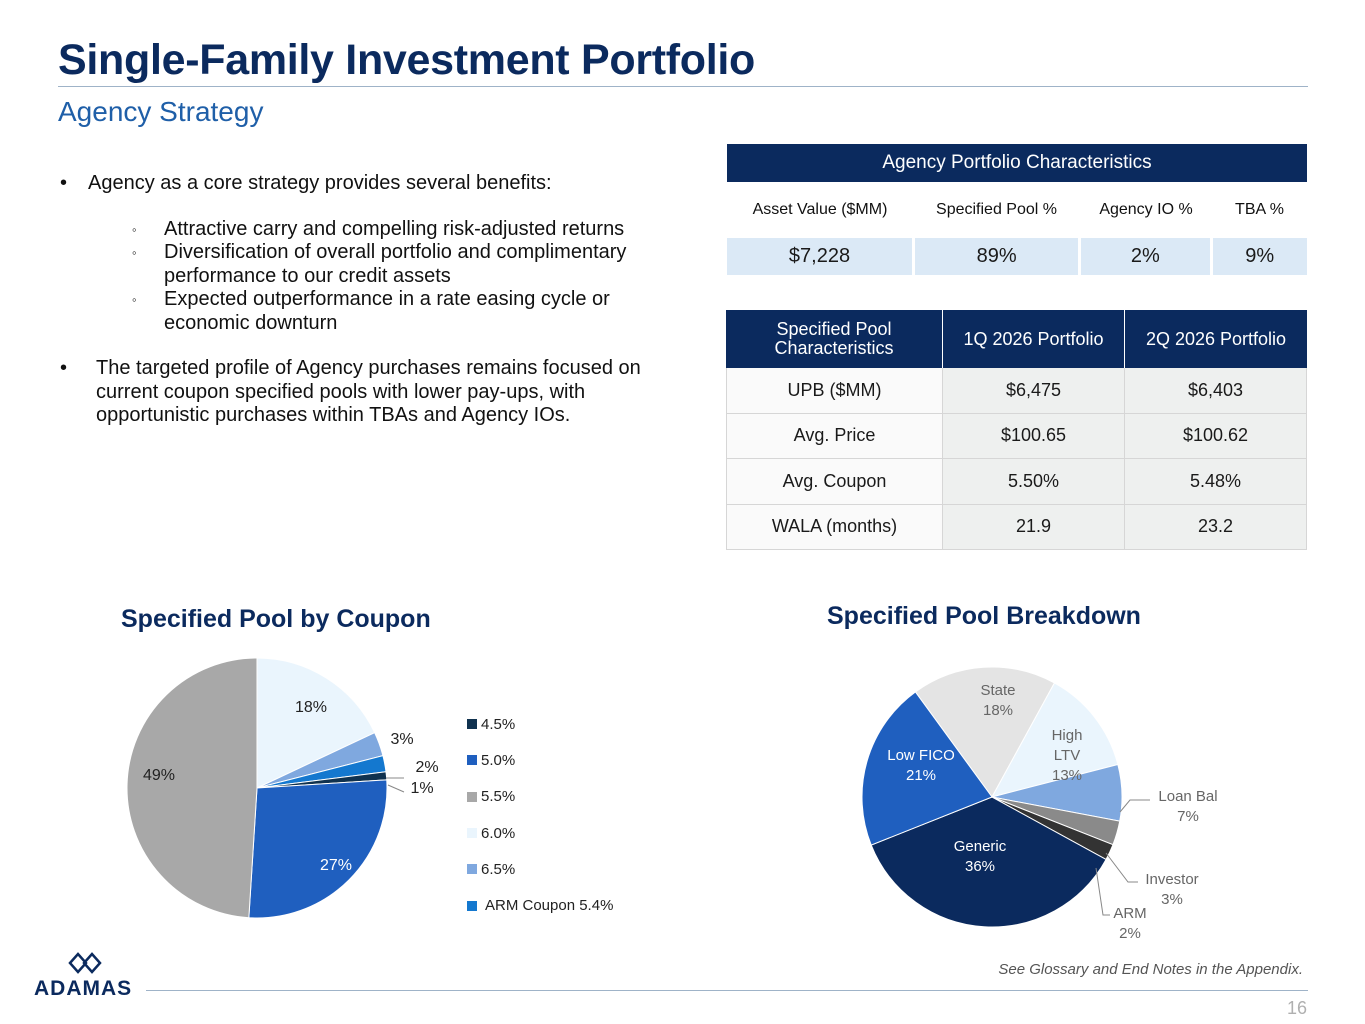 The image size is (1365, 1024). Describe the element at coordinates (498, 797) in the screenshot. I see `legend-label: 5.5%` at that location.